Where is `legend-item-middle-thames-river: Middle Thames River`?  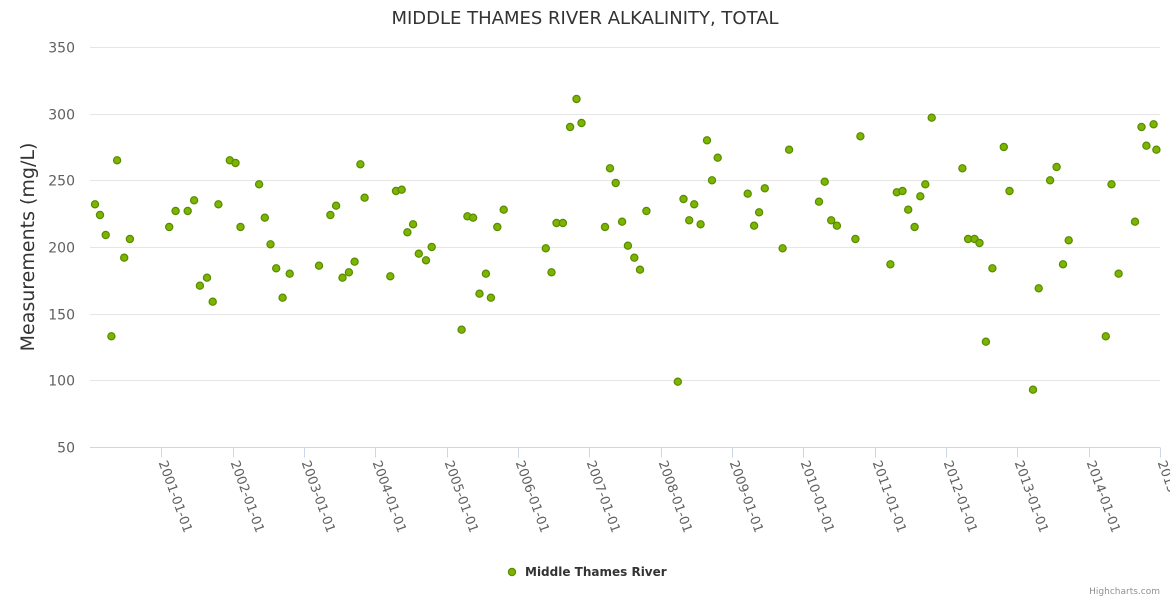 legend-item-middle-thames-river: Middle Thames River is located at coordinates (596, 572).